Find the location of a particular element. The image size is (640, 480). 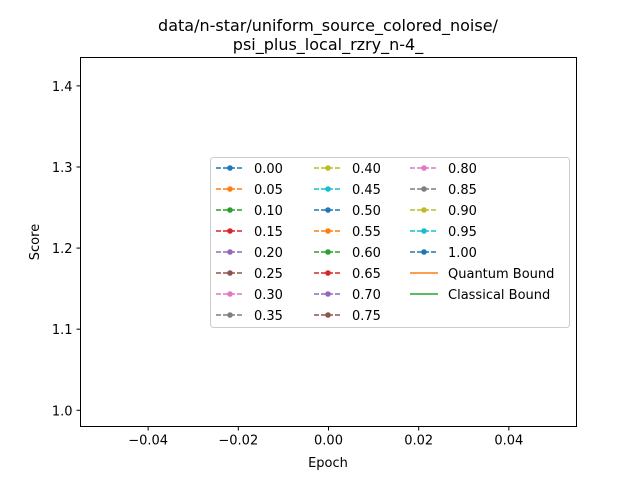

legend-item: 0.00 is located at coordinates (249, 169).